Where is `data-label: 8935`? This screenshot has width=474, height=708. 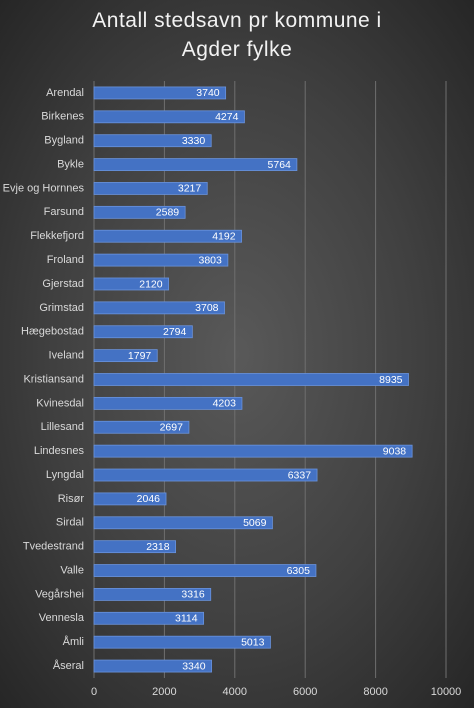 data-label: 8935 is located at coordinates (391, 380).